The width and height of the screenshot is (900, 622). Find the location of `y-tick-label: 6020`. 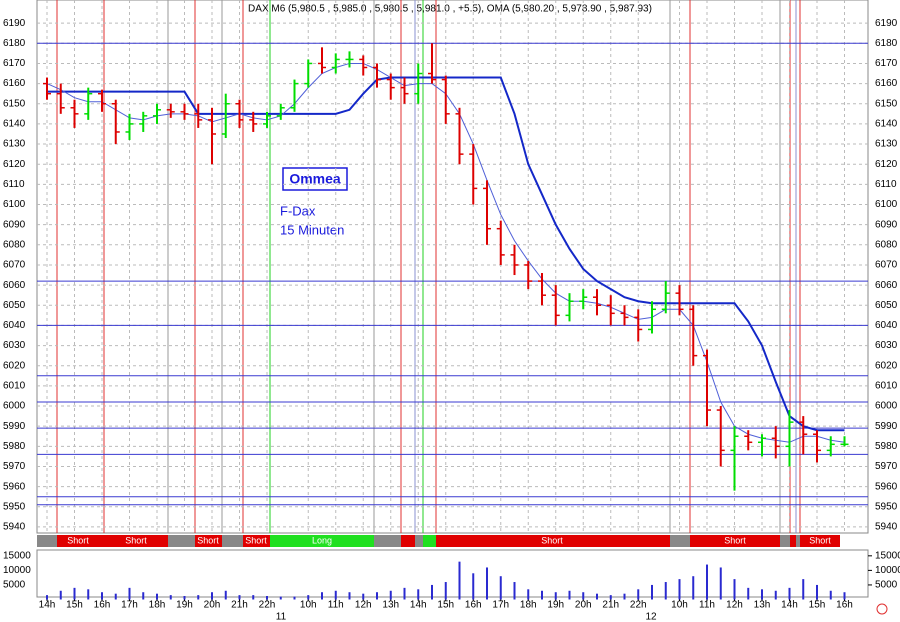

y-tick-label: 6020 is located at coordinates (886, 365).